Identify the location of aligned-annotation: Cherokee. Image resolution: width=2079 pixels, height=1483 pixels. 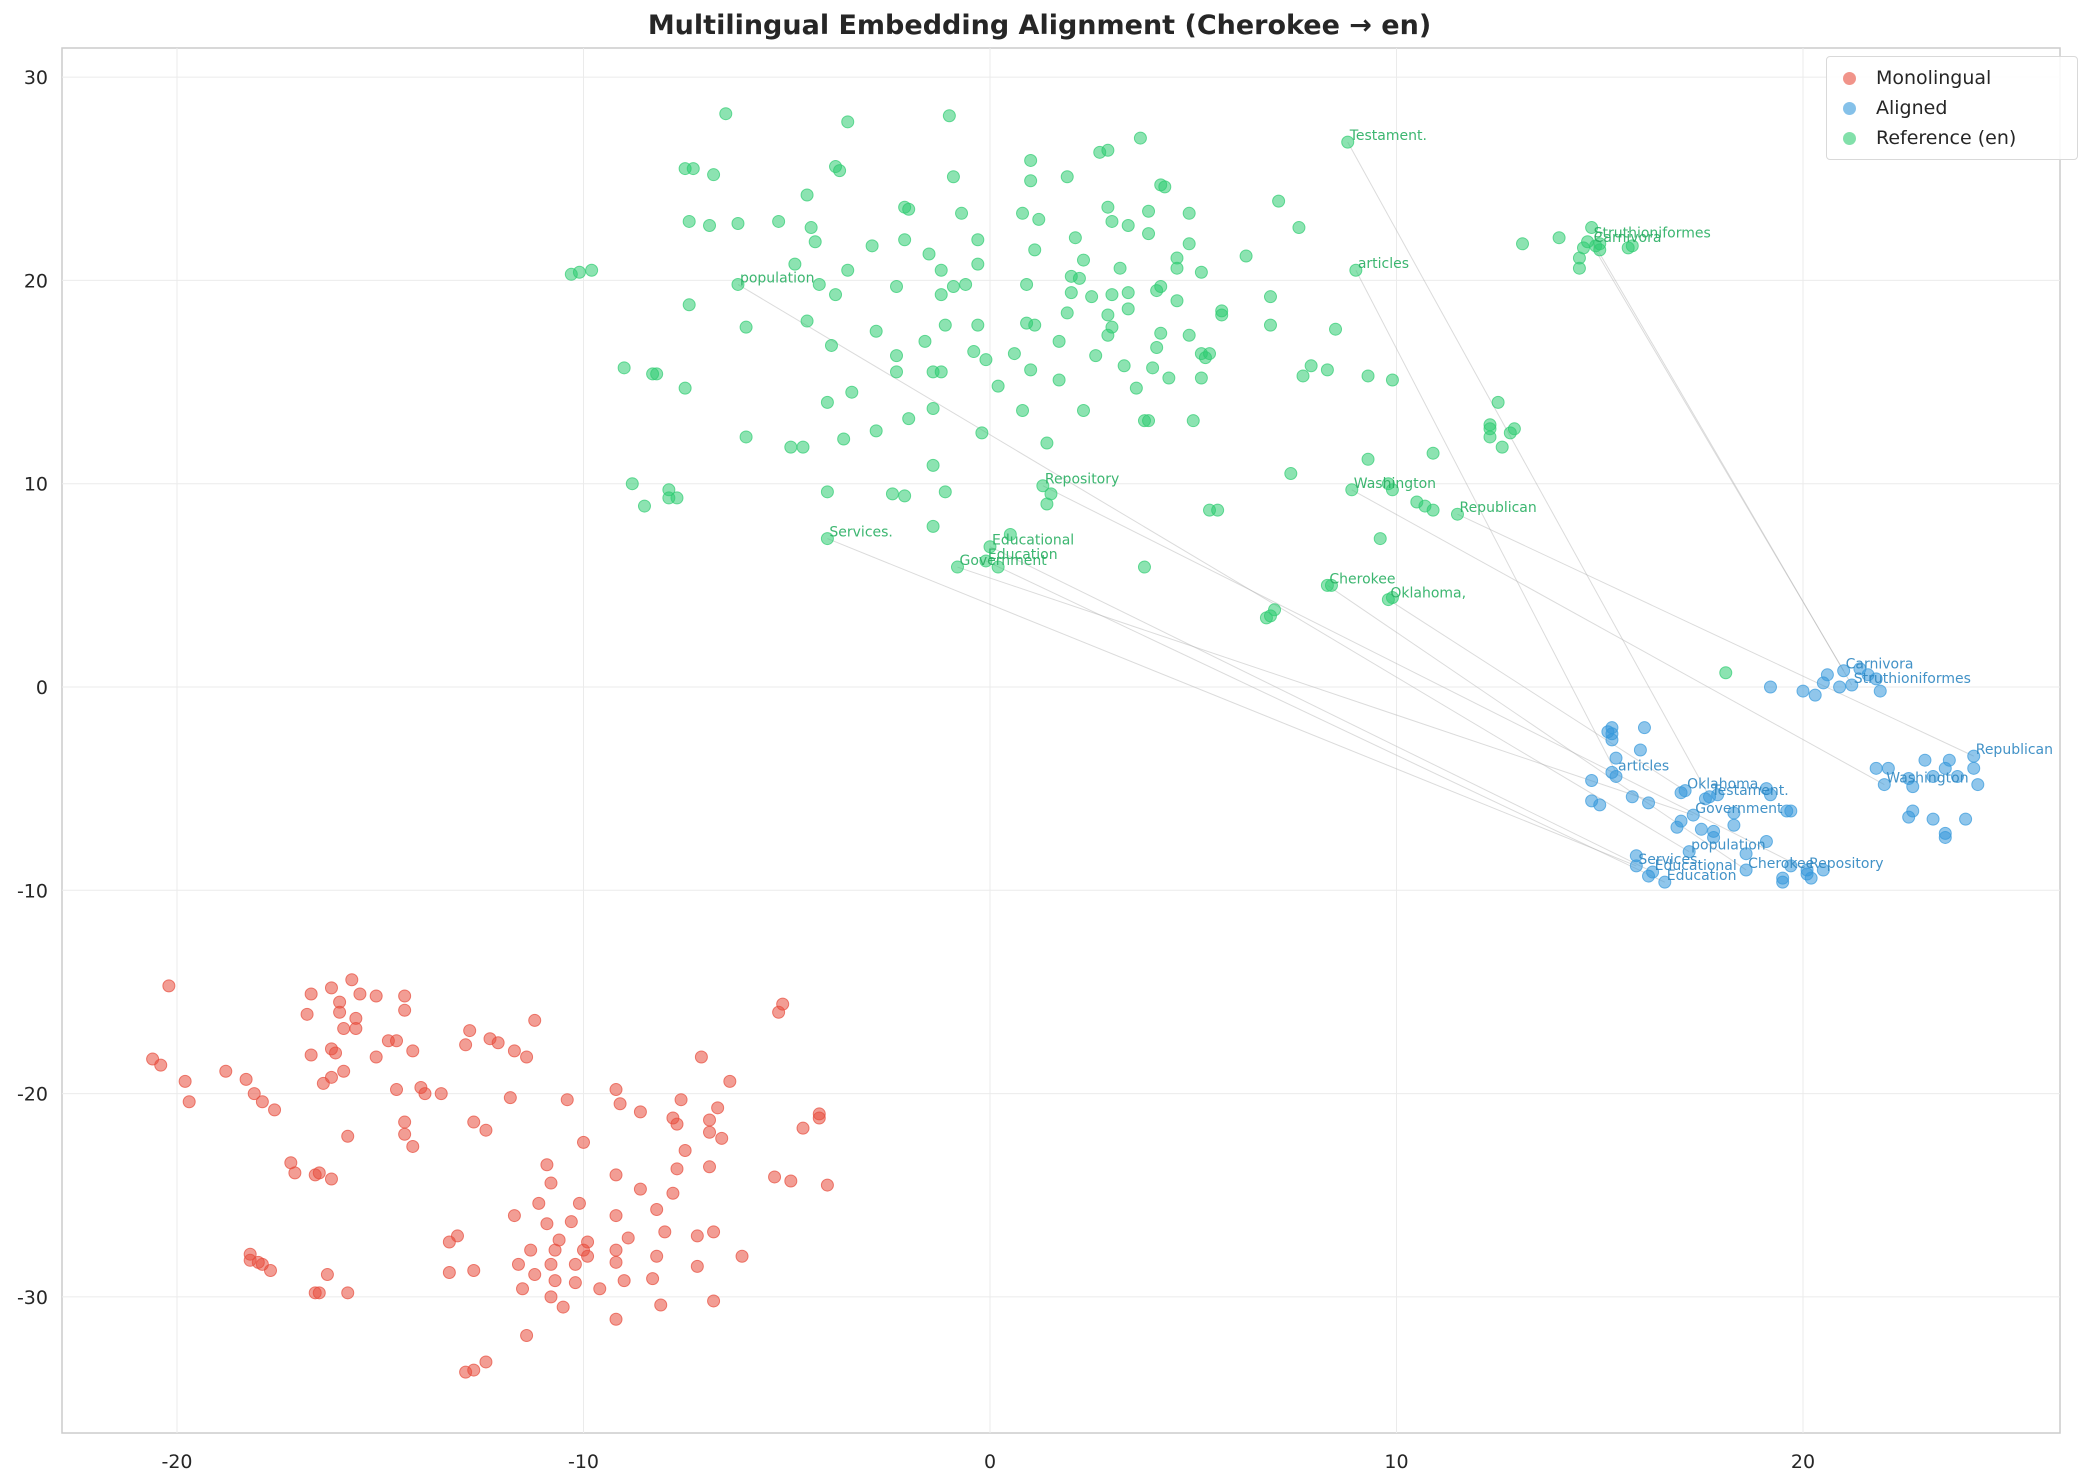
(1781, 864).